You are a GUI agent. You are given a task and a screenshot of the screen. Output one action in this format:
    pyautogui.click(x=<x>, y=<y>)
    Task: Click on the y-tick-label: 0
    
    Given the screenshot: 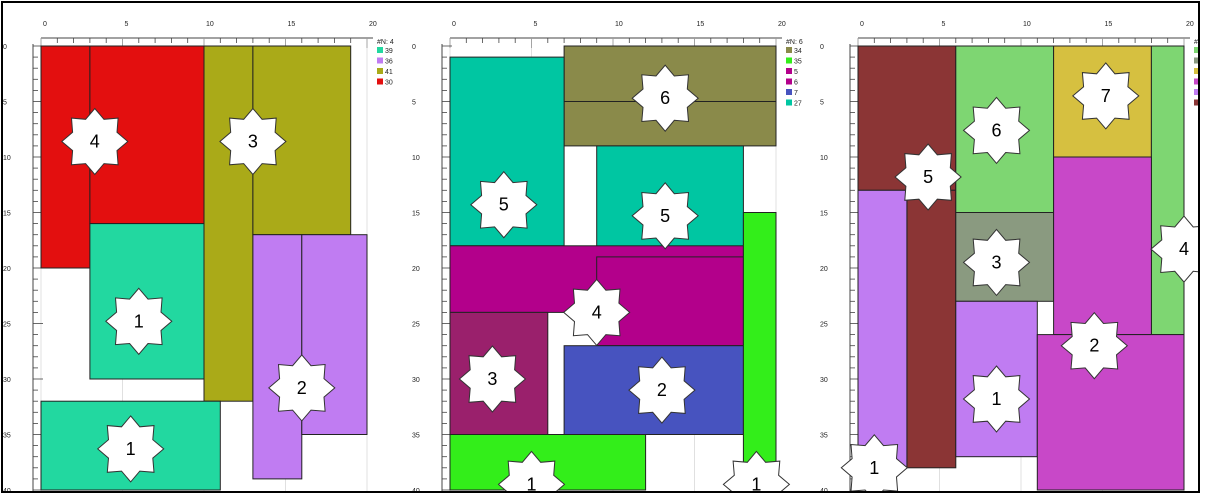 What is the action you would take?
    pyautogui.click(x=414, y=47)
    